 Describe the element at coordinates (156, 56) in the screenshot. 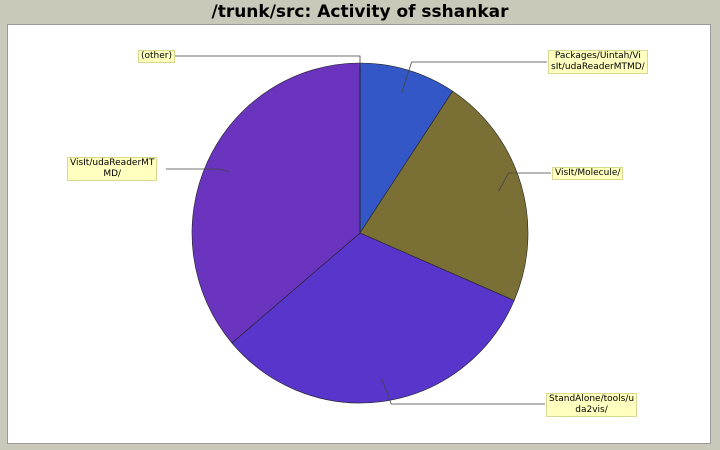

I see `slice-label-other: (other)` at that location.